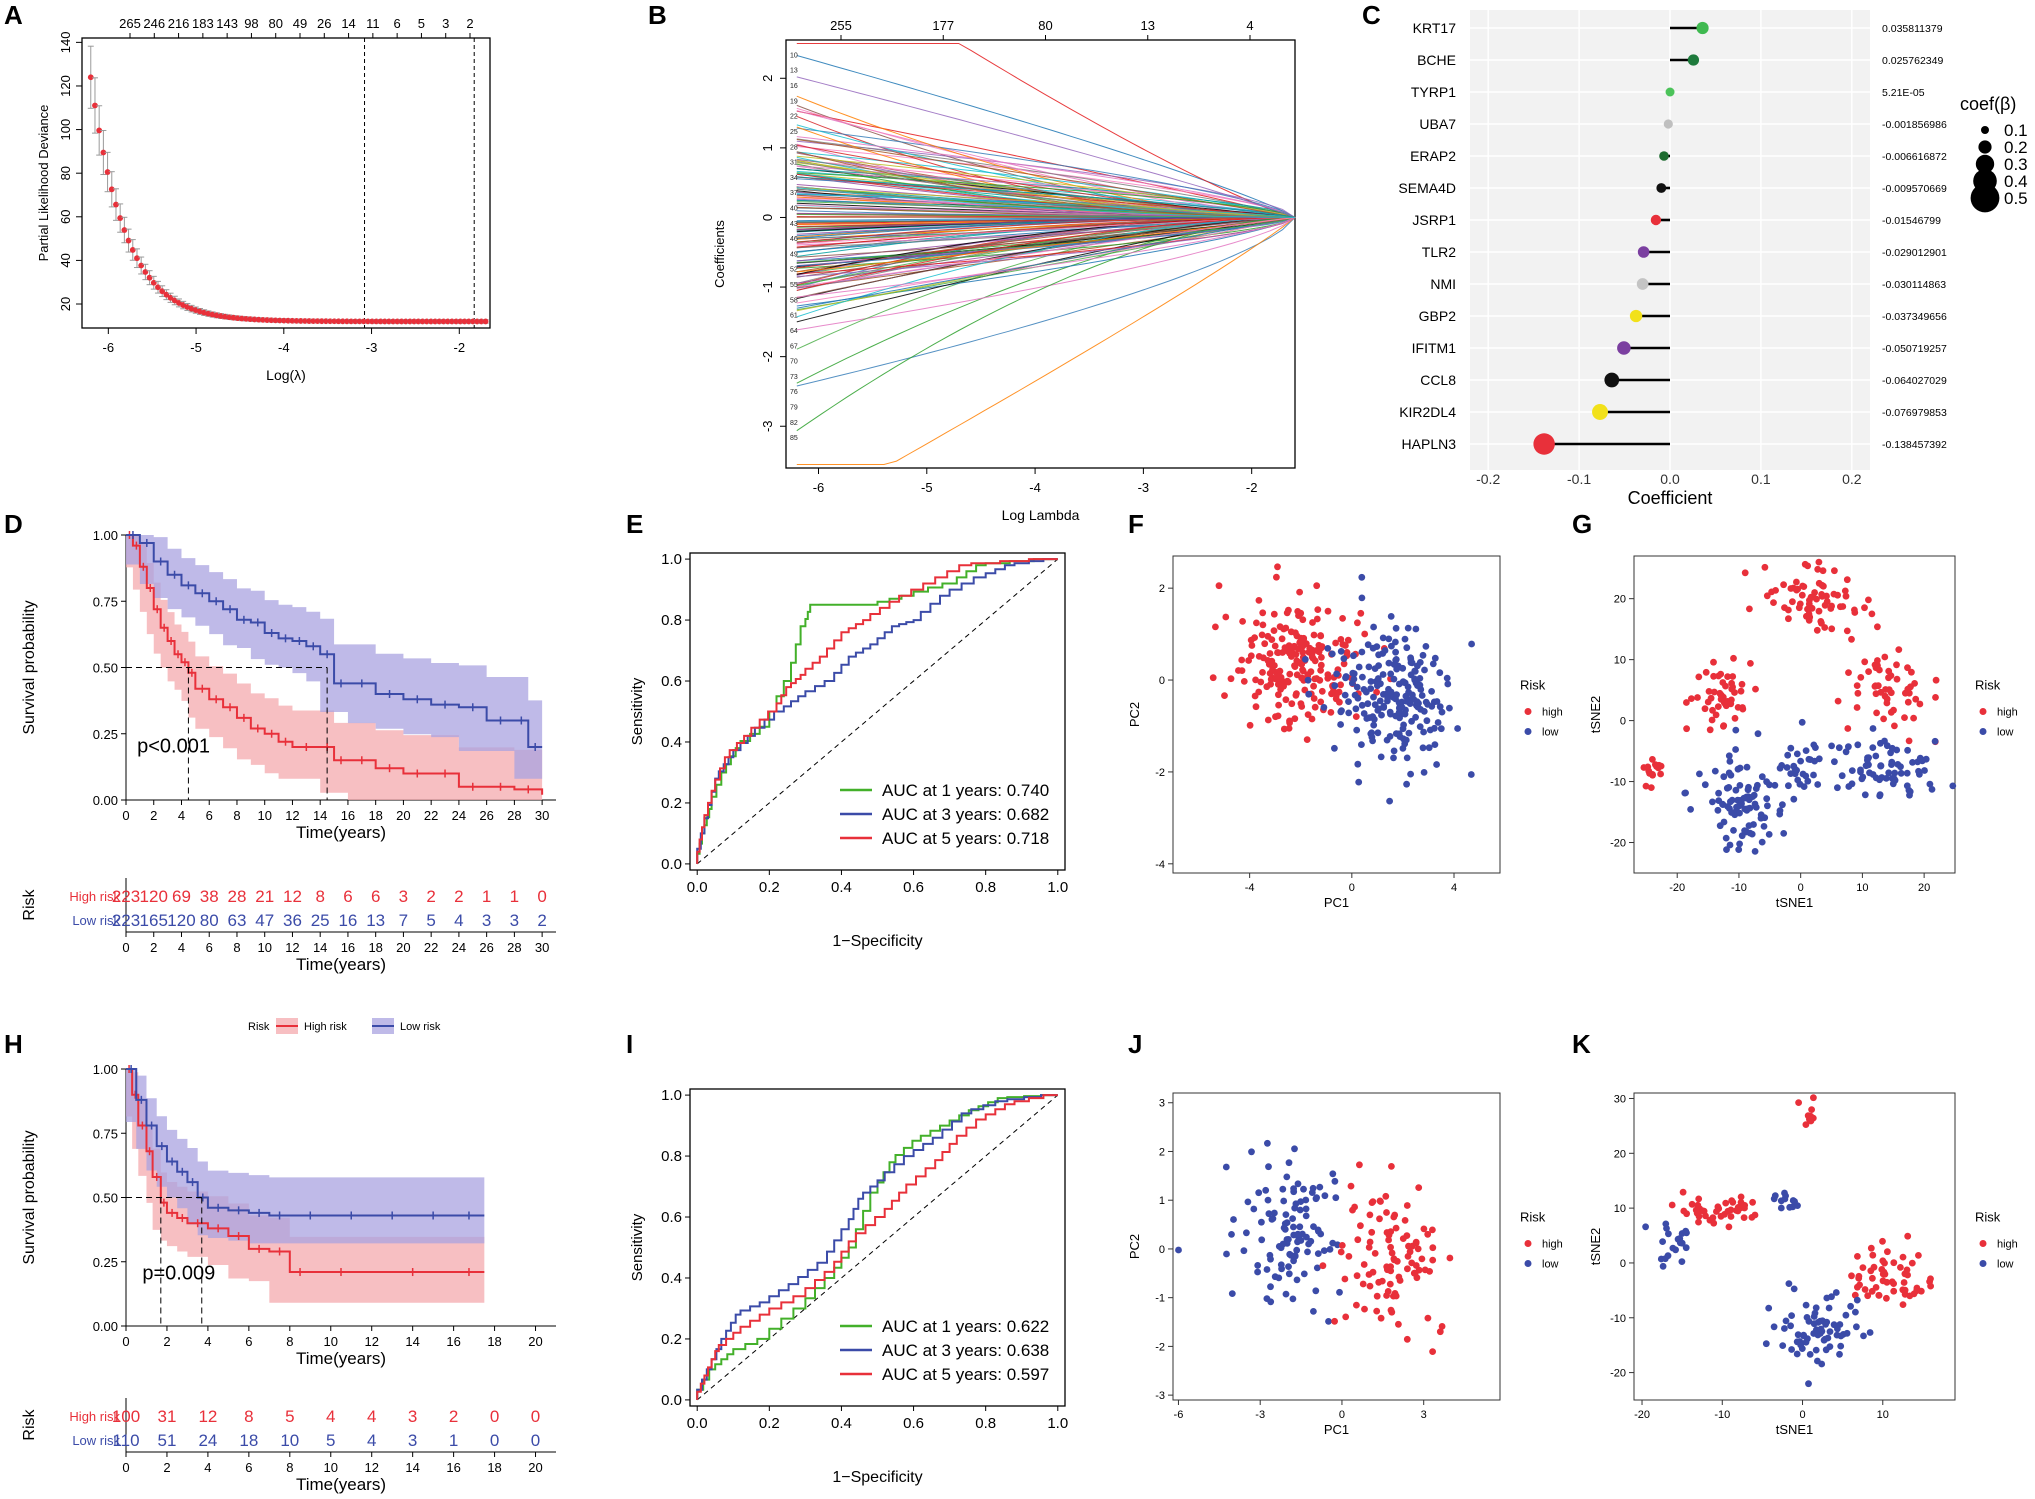 This screenshot has height=1499, width=2035. Describe the element at coordinates (671, 559) in the screenshot. I see `panel-e-y-tick-label: 1.0` at that location.